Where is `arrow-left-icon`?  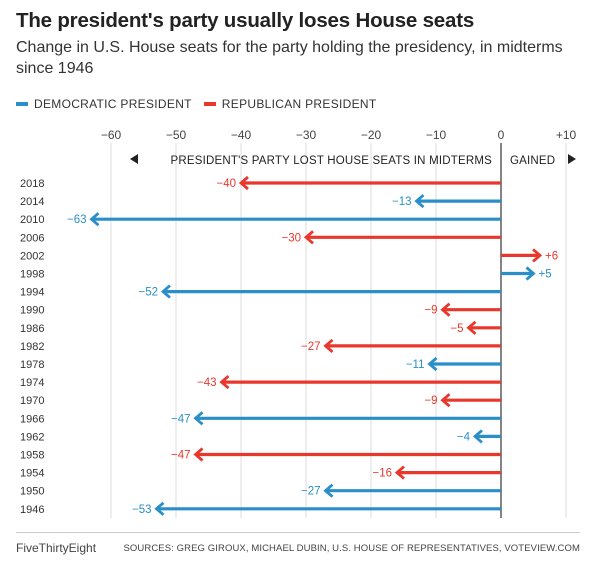
arrow-left-icon is located at coordinates (134, 159).